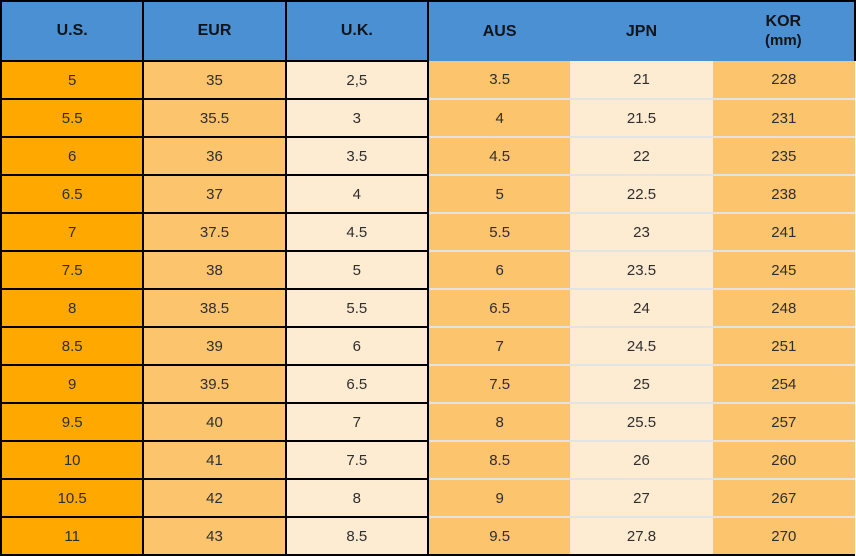  I want to click on table-cell-jpn: 22, so click(641, 156).